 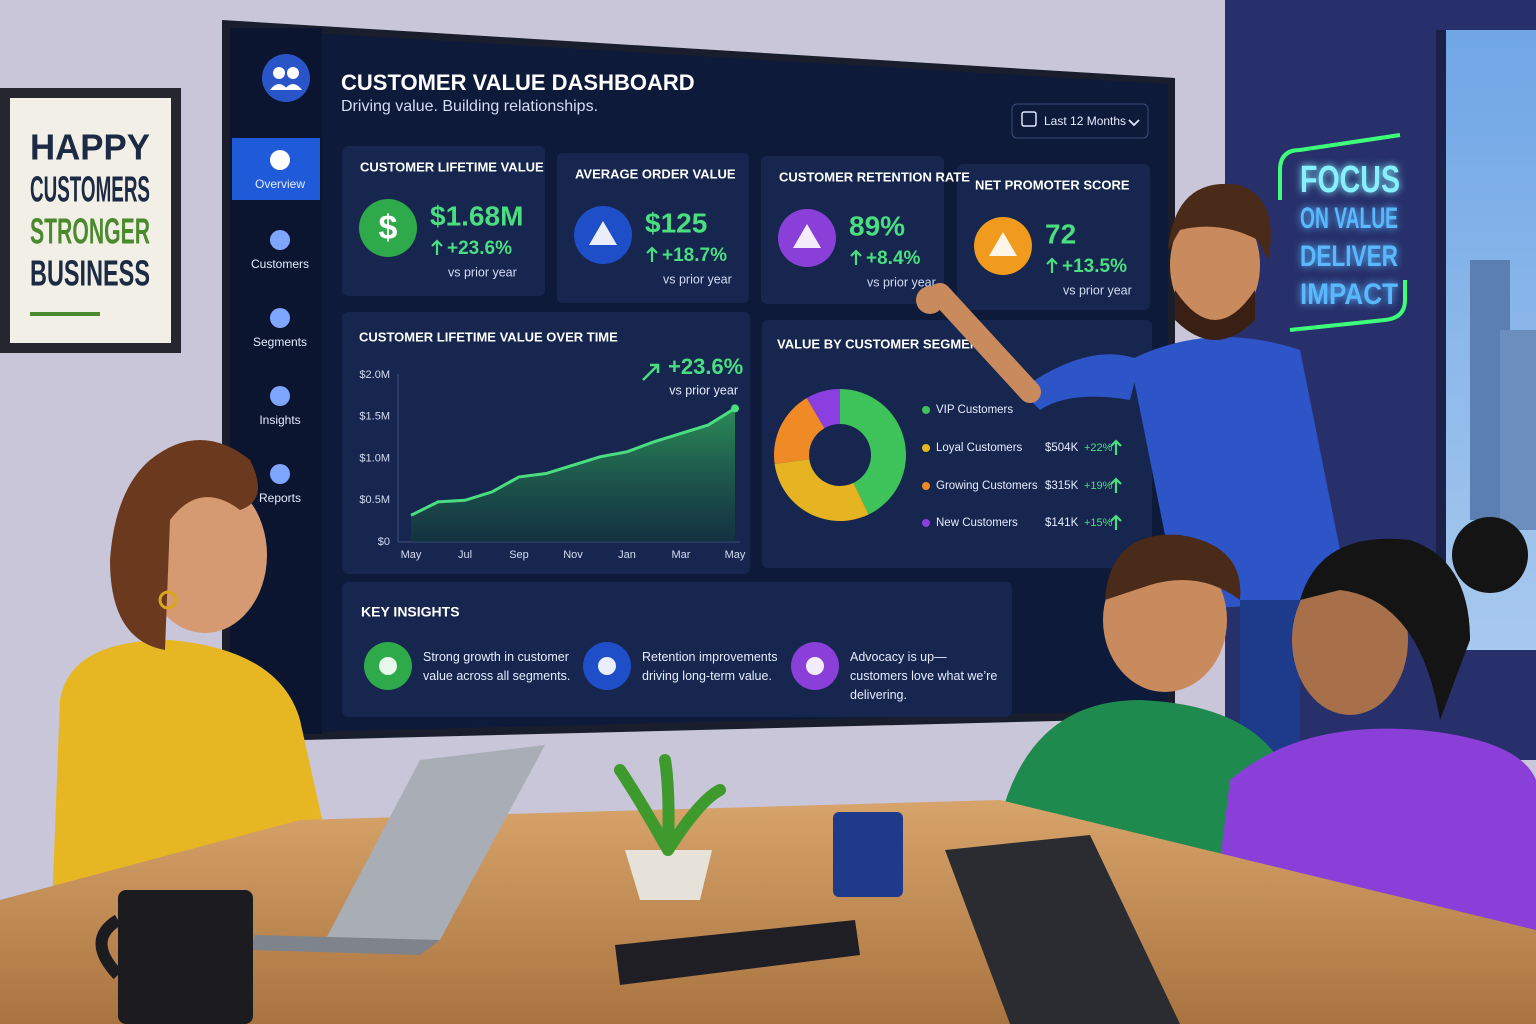 What do you see at coordinates (1060, 233) in the screenshot?
I see `kpi-value: 72` at bounding box center [1060, 233].